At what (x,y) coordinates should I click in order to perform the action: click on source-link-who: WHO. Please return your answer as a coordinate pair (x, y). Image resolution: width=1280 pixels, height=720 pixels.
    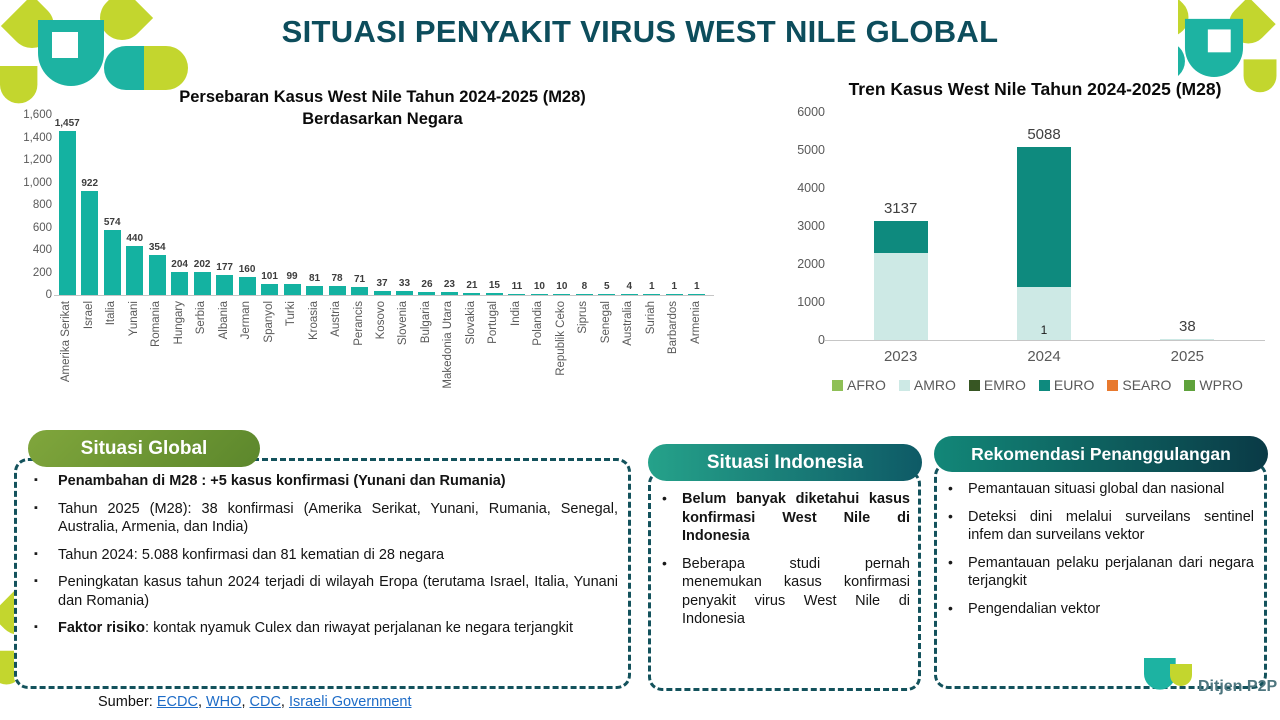
    Looking at the image, I should click on (224, 702).